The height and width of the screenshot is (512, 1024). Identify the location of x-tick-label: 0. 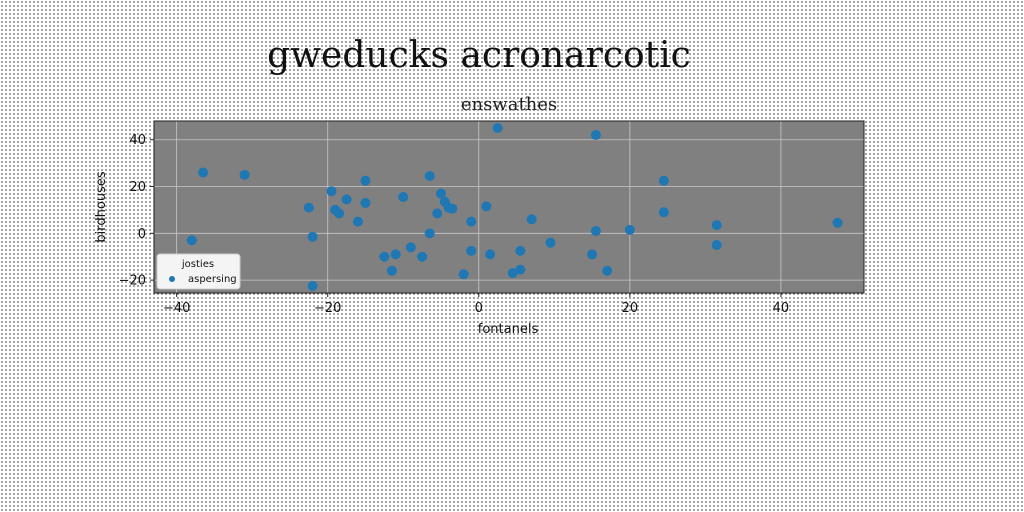
(479, 308).